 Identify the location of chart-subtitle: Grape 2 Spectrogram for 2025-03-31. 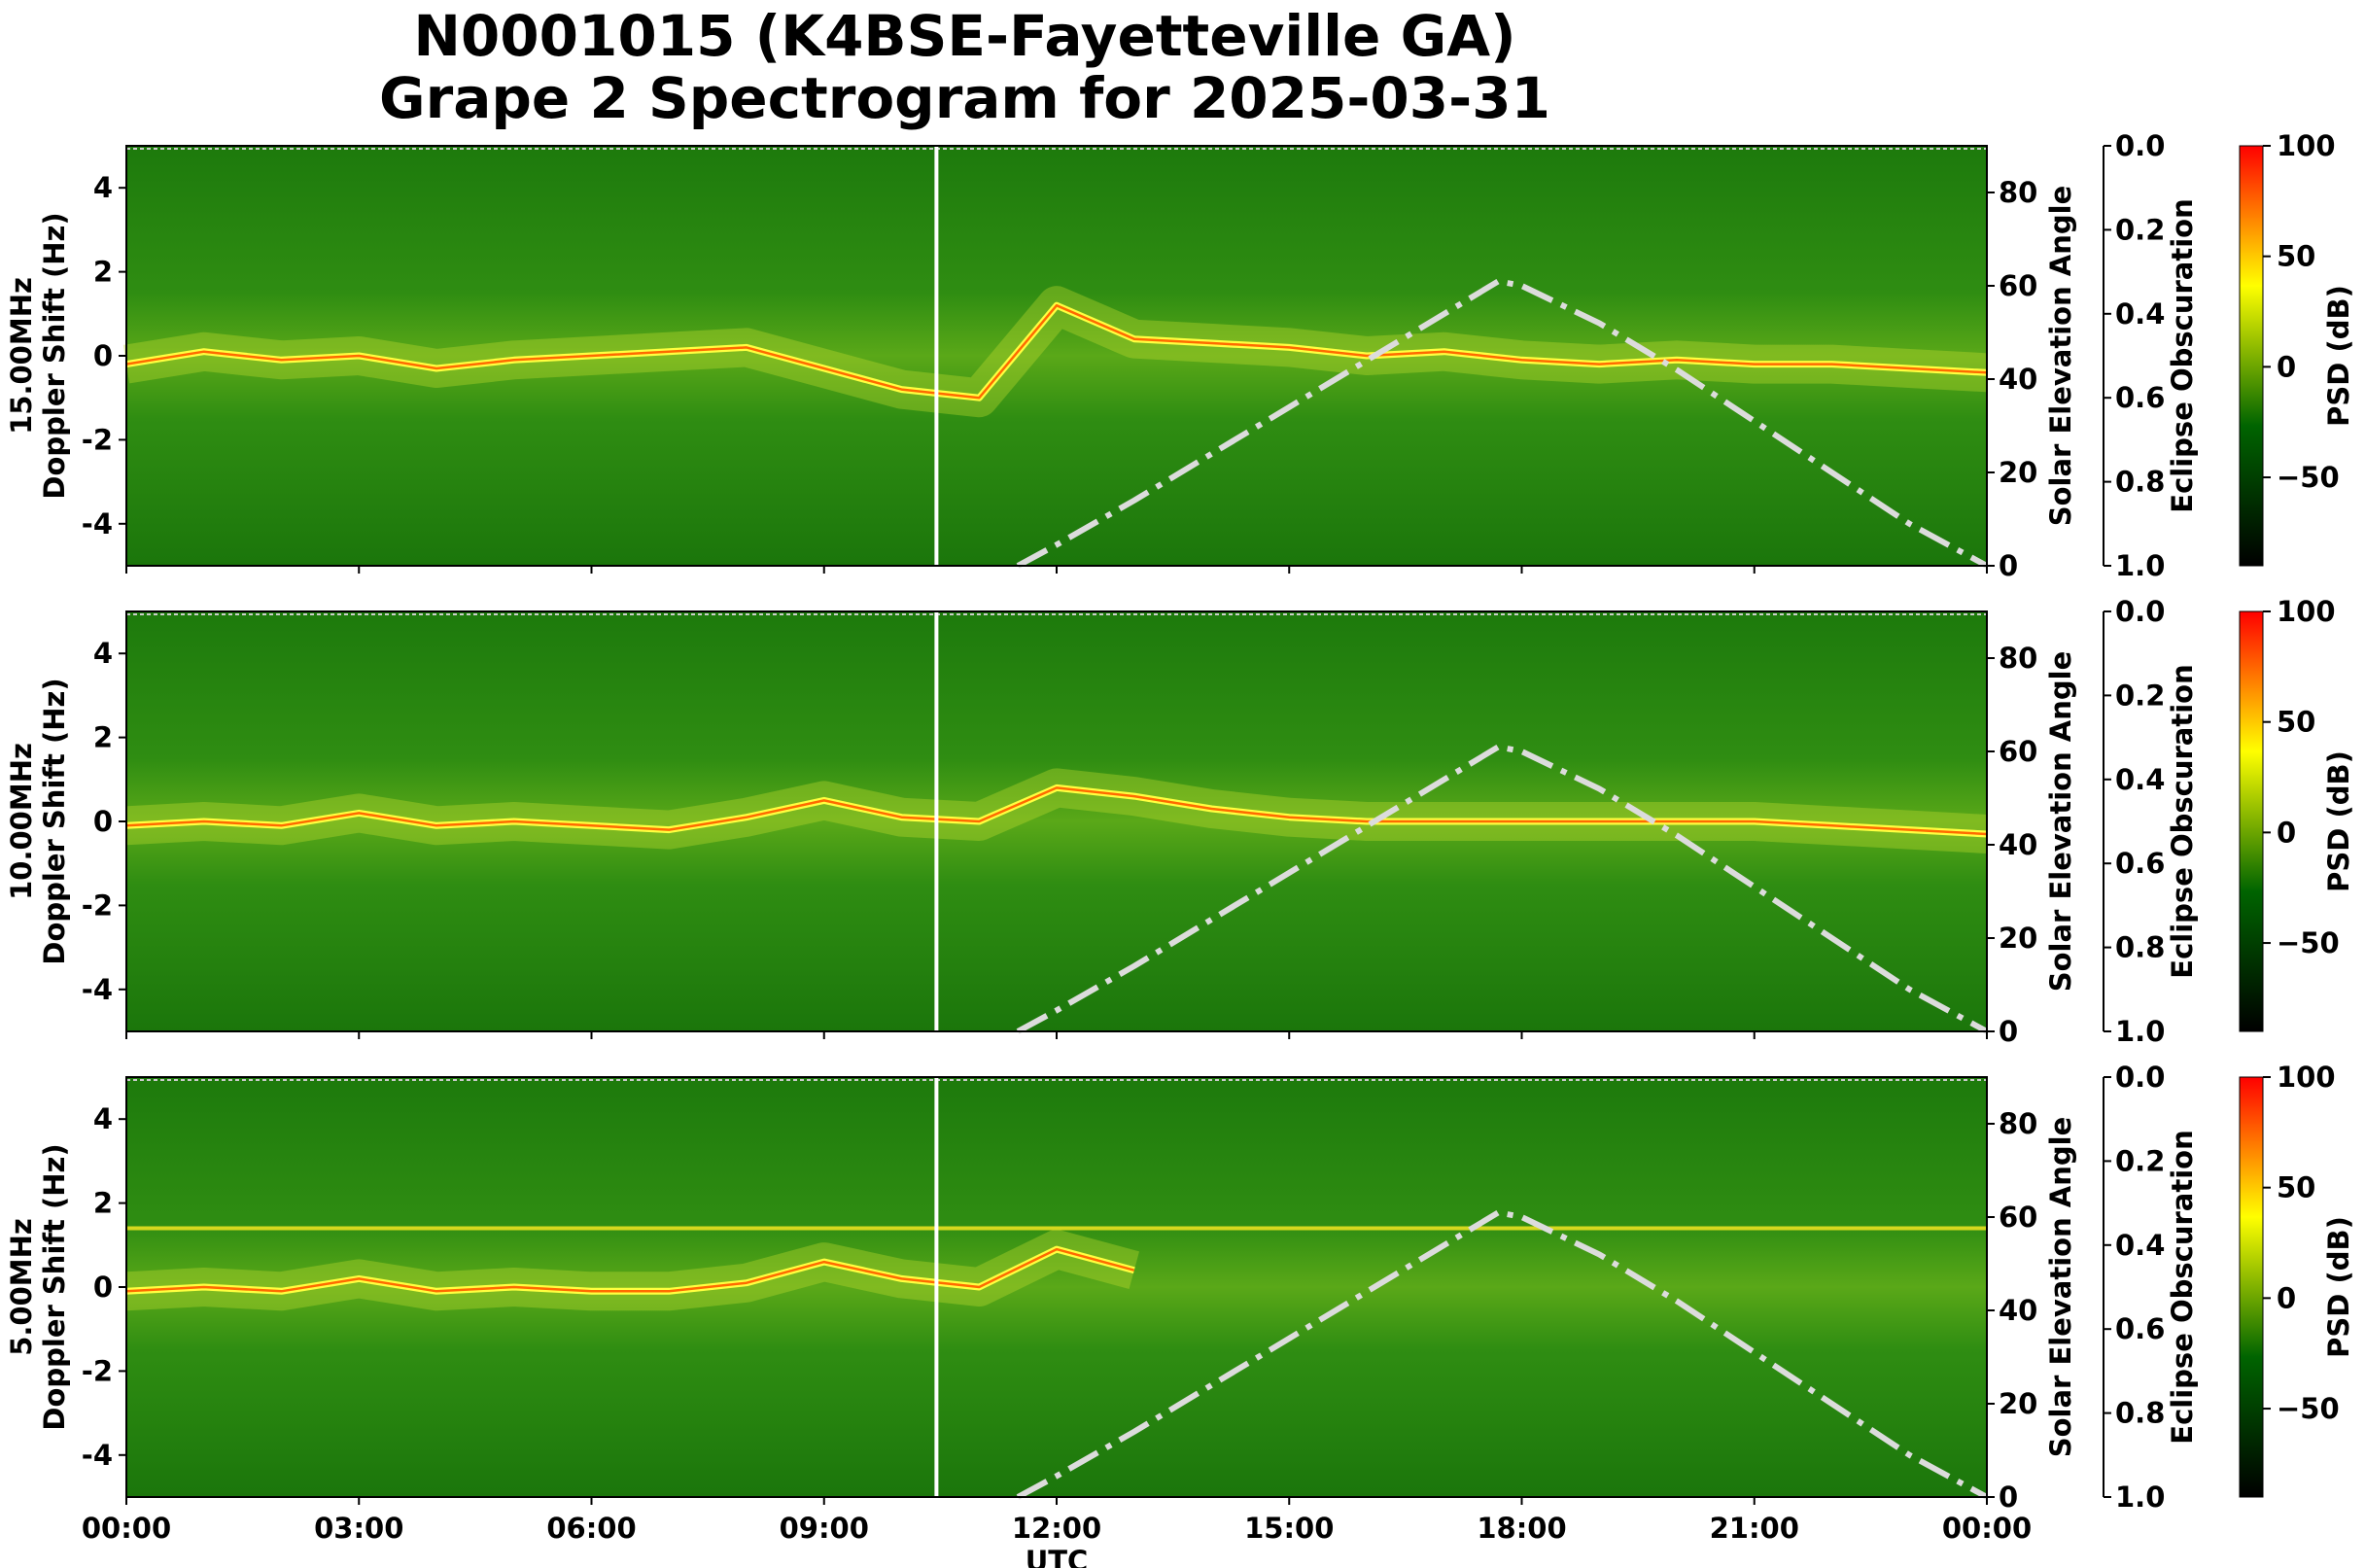
(964, 98).